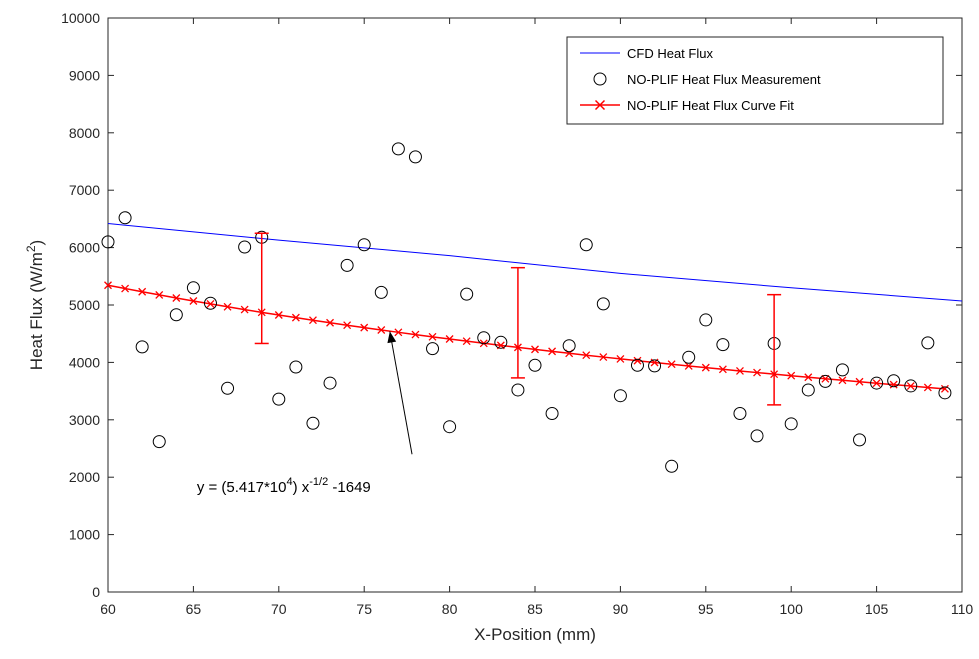  Describe the element at coordinates (289, 482) in the screenshot. I see `fit-equation-superscript: 4` at that location.